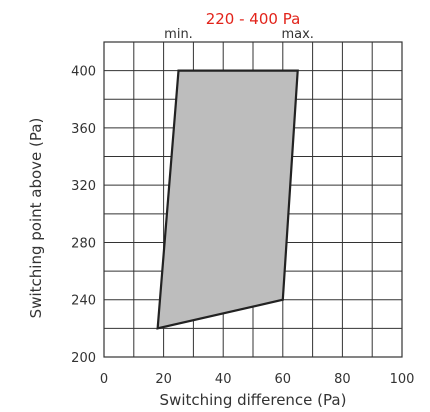  What do you see at coordinates (178, 34) in the screenshot?
I see `top-label: min.` at bounding box center [178, 34].